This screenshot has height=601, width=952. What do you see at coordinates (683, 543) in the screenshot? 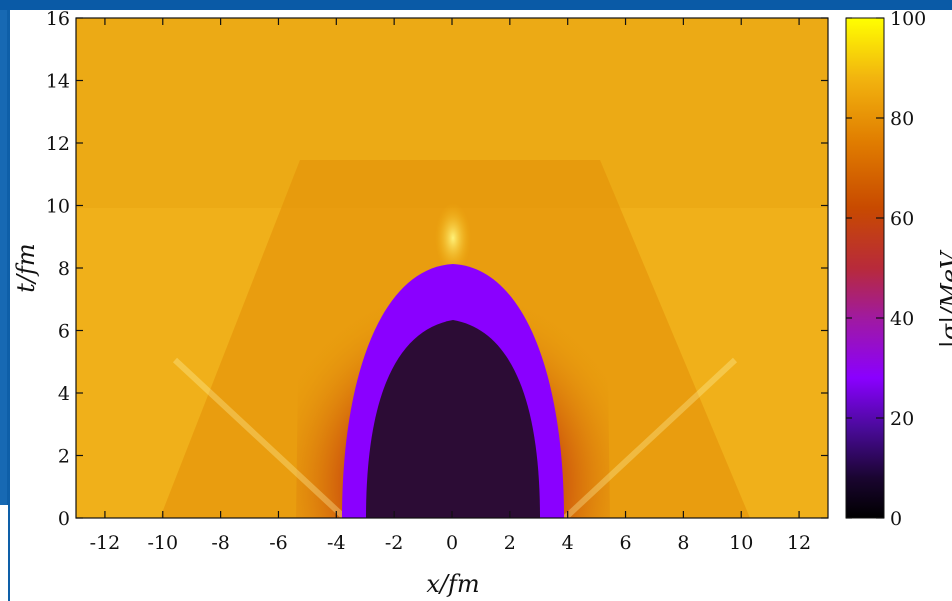
I see `x-tick-label: 8` at bounding box center [683, 543].